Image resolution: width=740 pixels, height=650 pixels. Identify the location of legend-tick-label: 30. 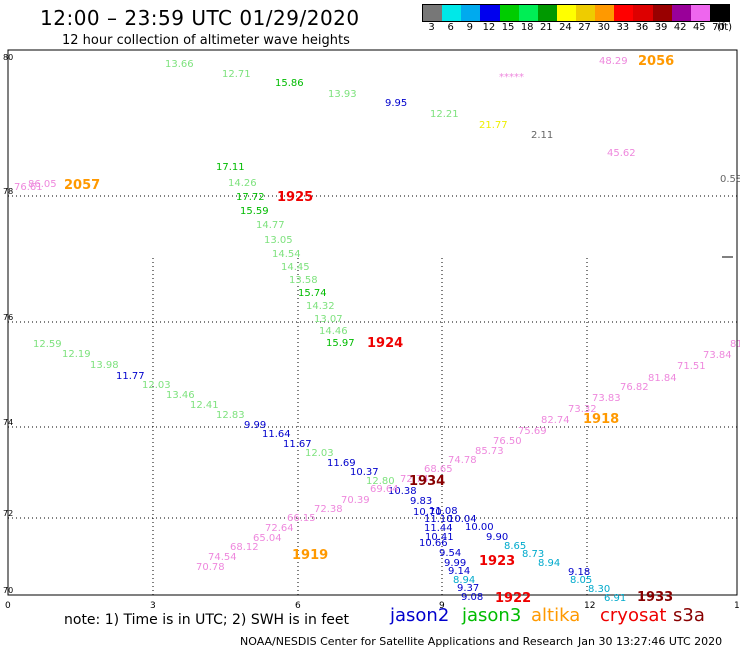
(604, 27).